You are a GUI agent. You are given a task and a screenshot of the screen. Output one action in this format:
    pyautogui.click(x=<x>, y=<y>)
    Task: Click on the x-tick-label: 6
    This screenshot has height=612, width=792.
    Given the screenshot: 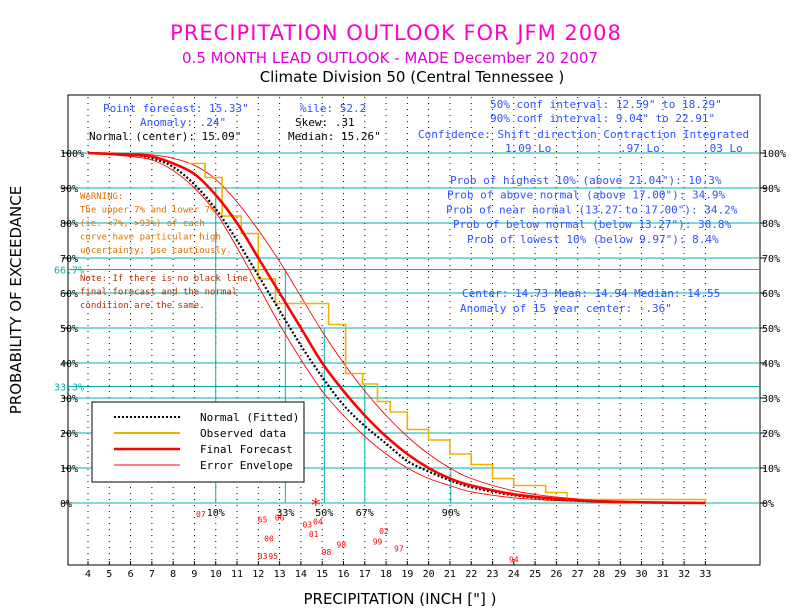 What is the action you would take?
    pyautogui.click(x=131, y=574)
    